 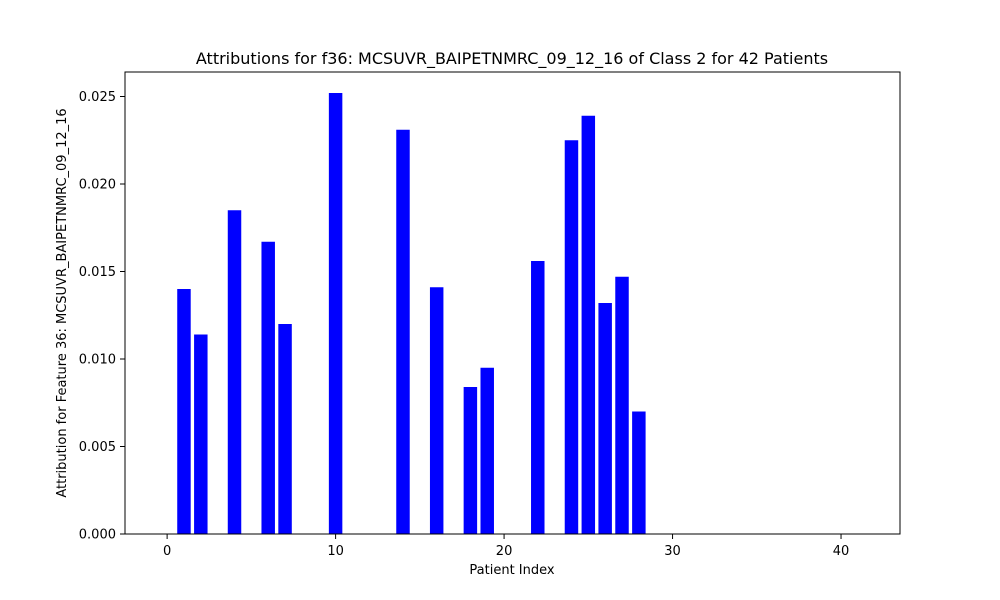 I want to click on y-tick-label: 0.020, so click(x=97, y=185).